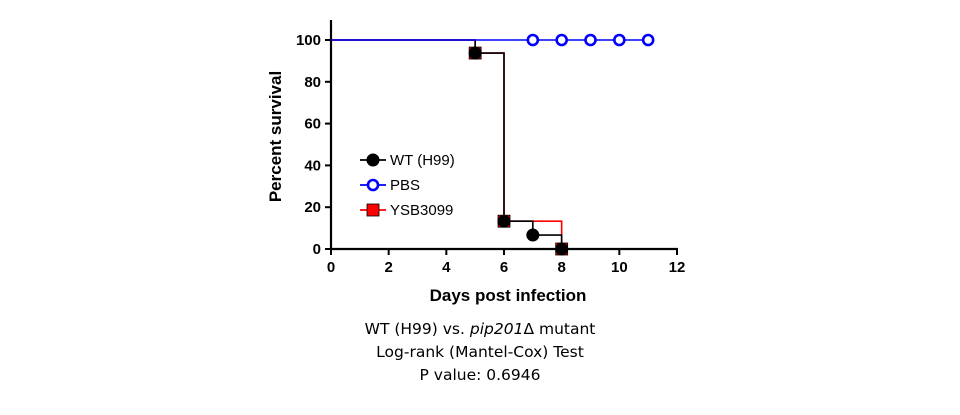  I want to click on caption-comparison: WT (H99) vs. pip201Δ mutant, so click(480, 329).